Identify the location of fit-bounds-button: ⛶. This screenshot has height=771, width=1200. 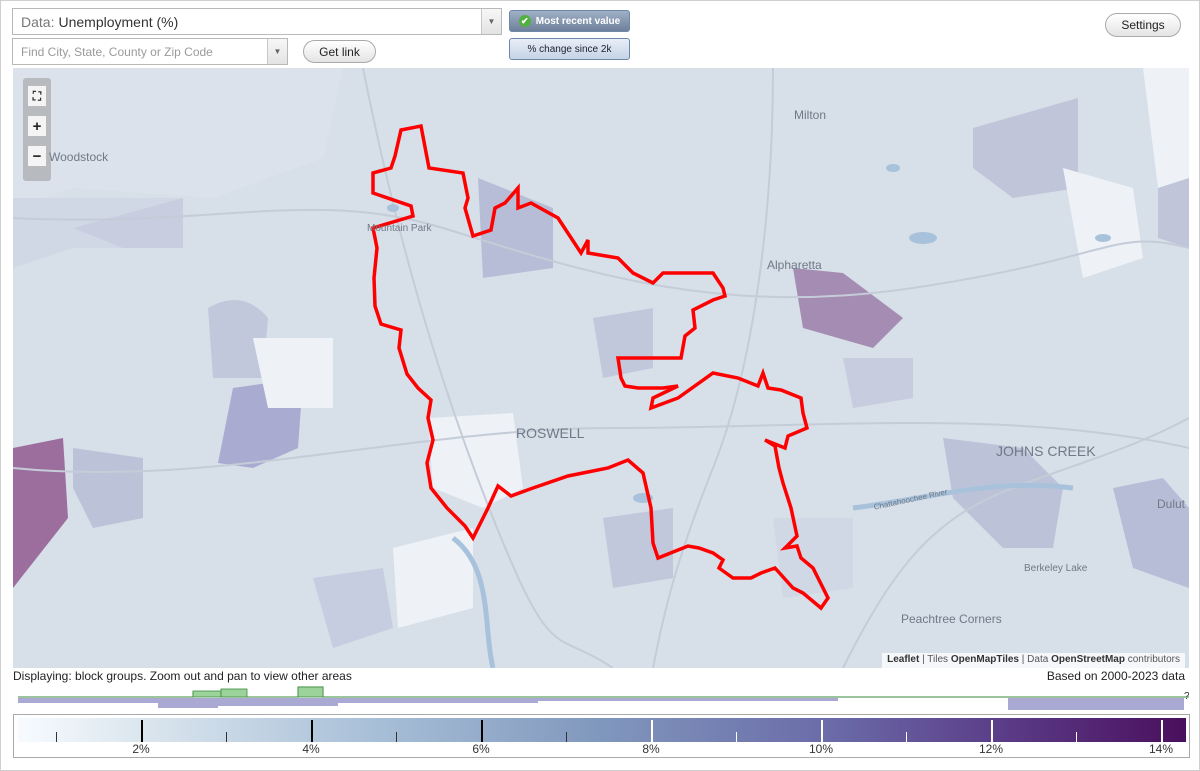
(37, 96).